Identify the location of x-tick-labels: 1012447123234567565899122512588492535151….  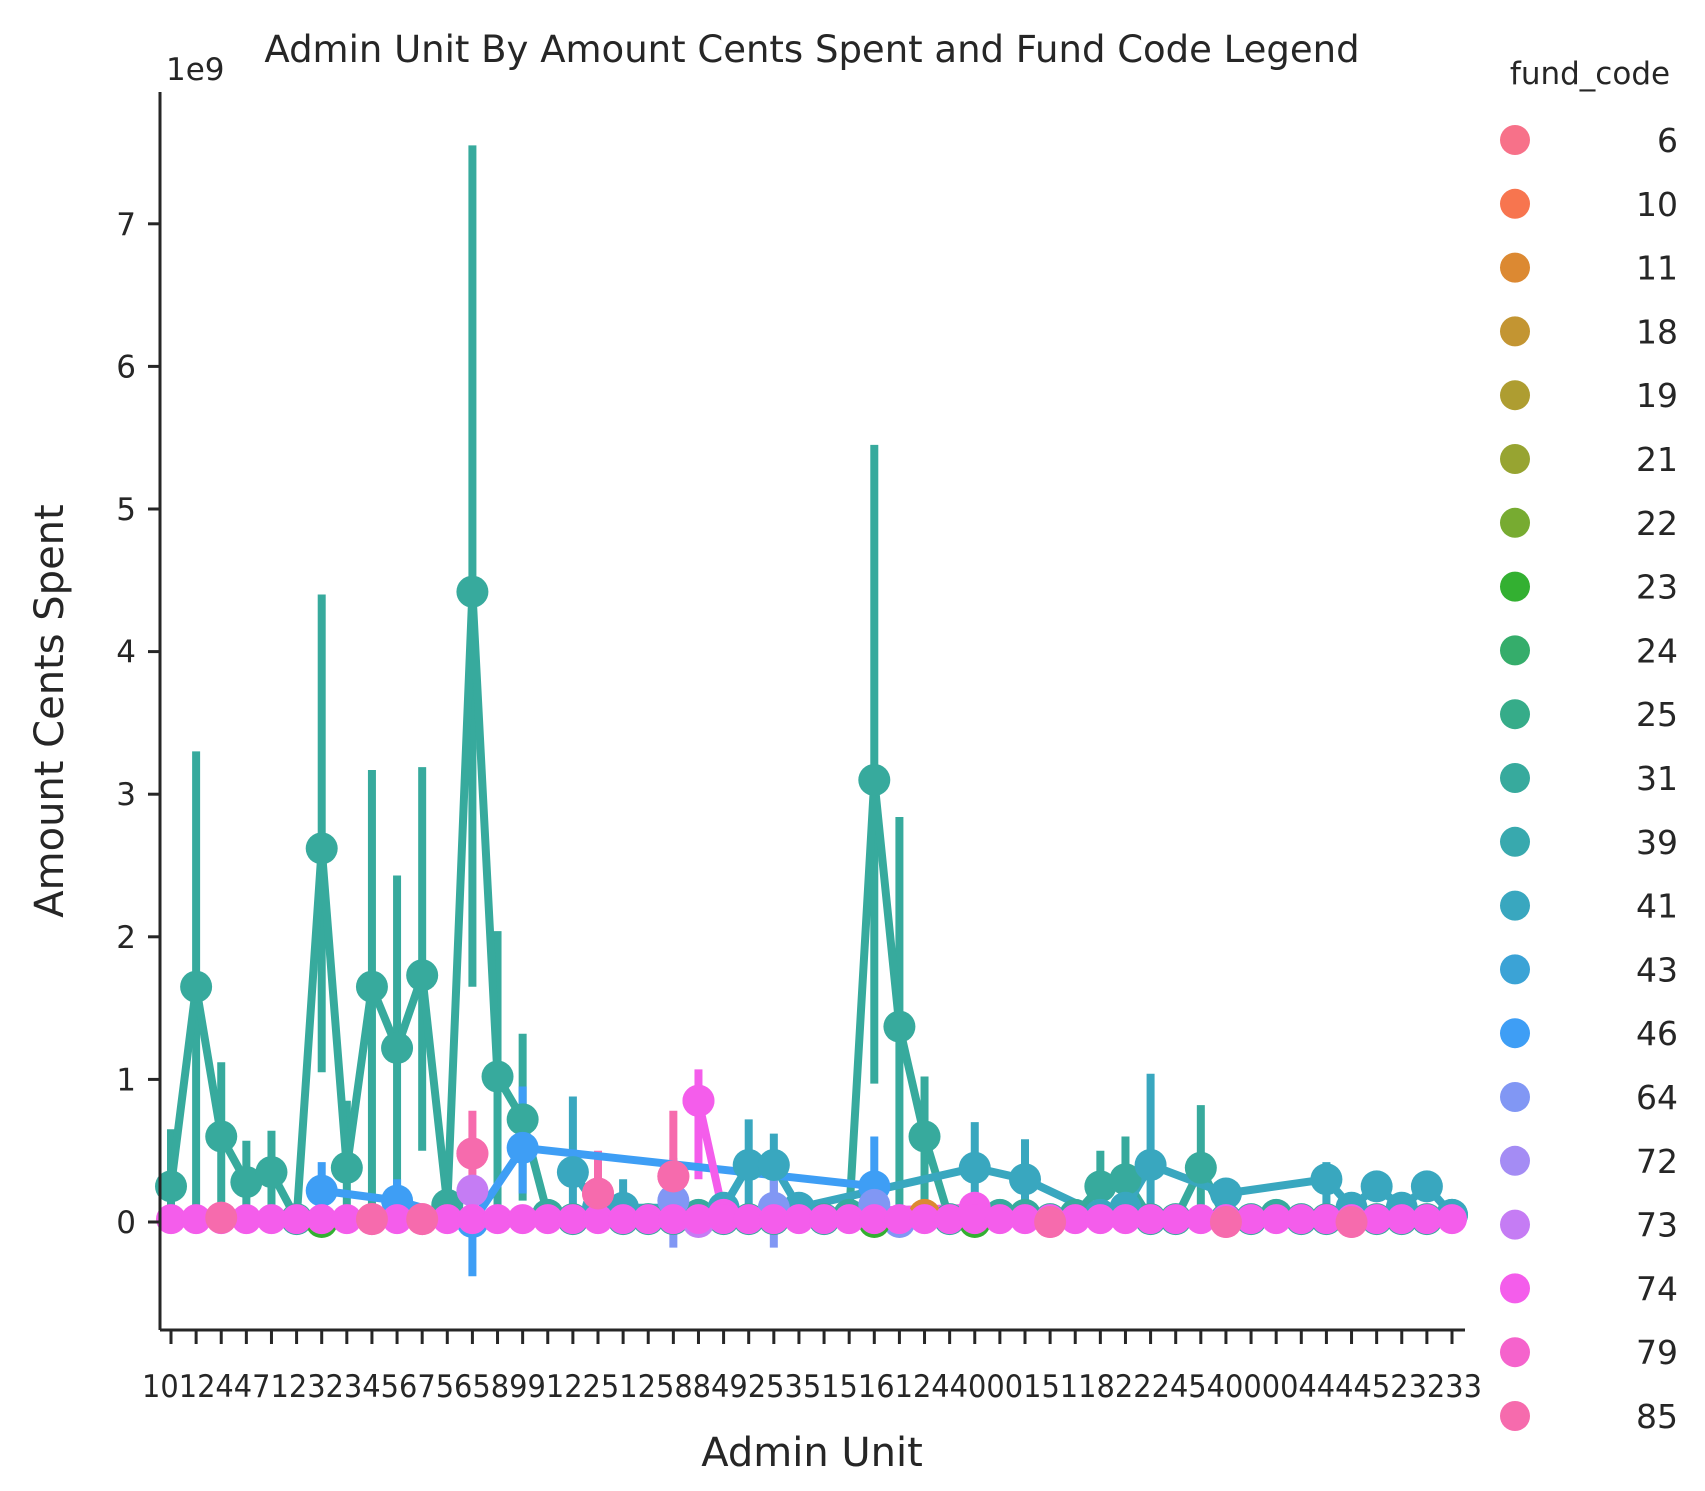
(812, 1387).